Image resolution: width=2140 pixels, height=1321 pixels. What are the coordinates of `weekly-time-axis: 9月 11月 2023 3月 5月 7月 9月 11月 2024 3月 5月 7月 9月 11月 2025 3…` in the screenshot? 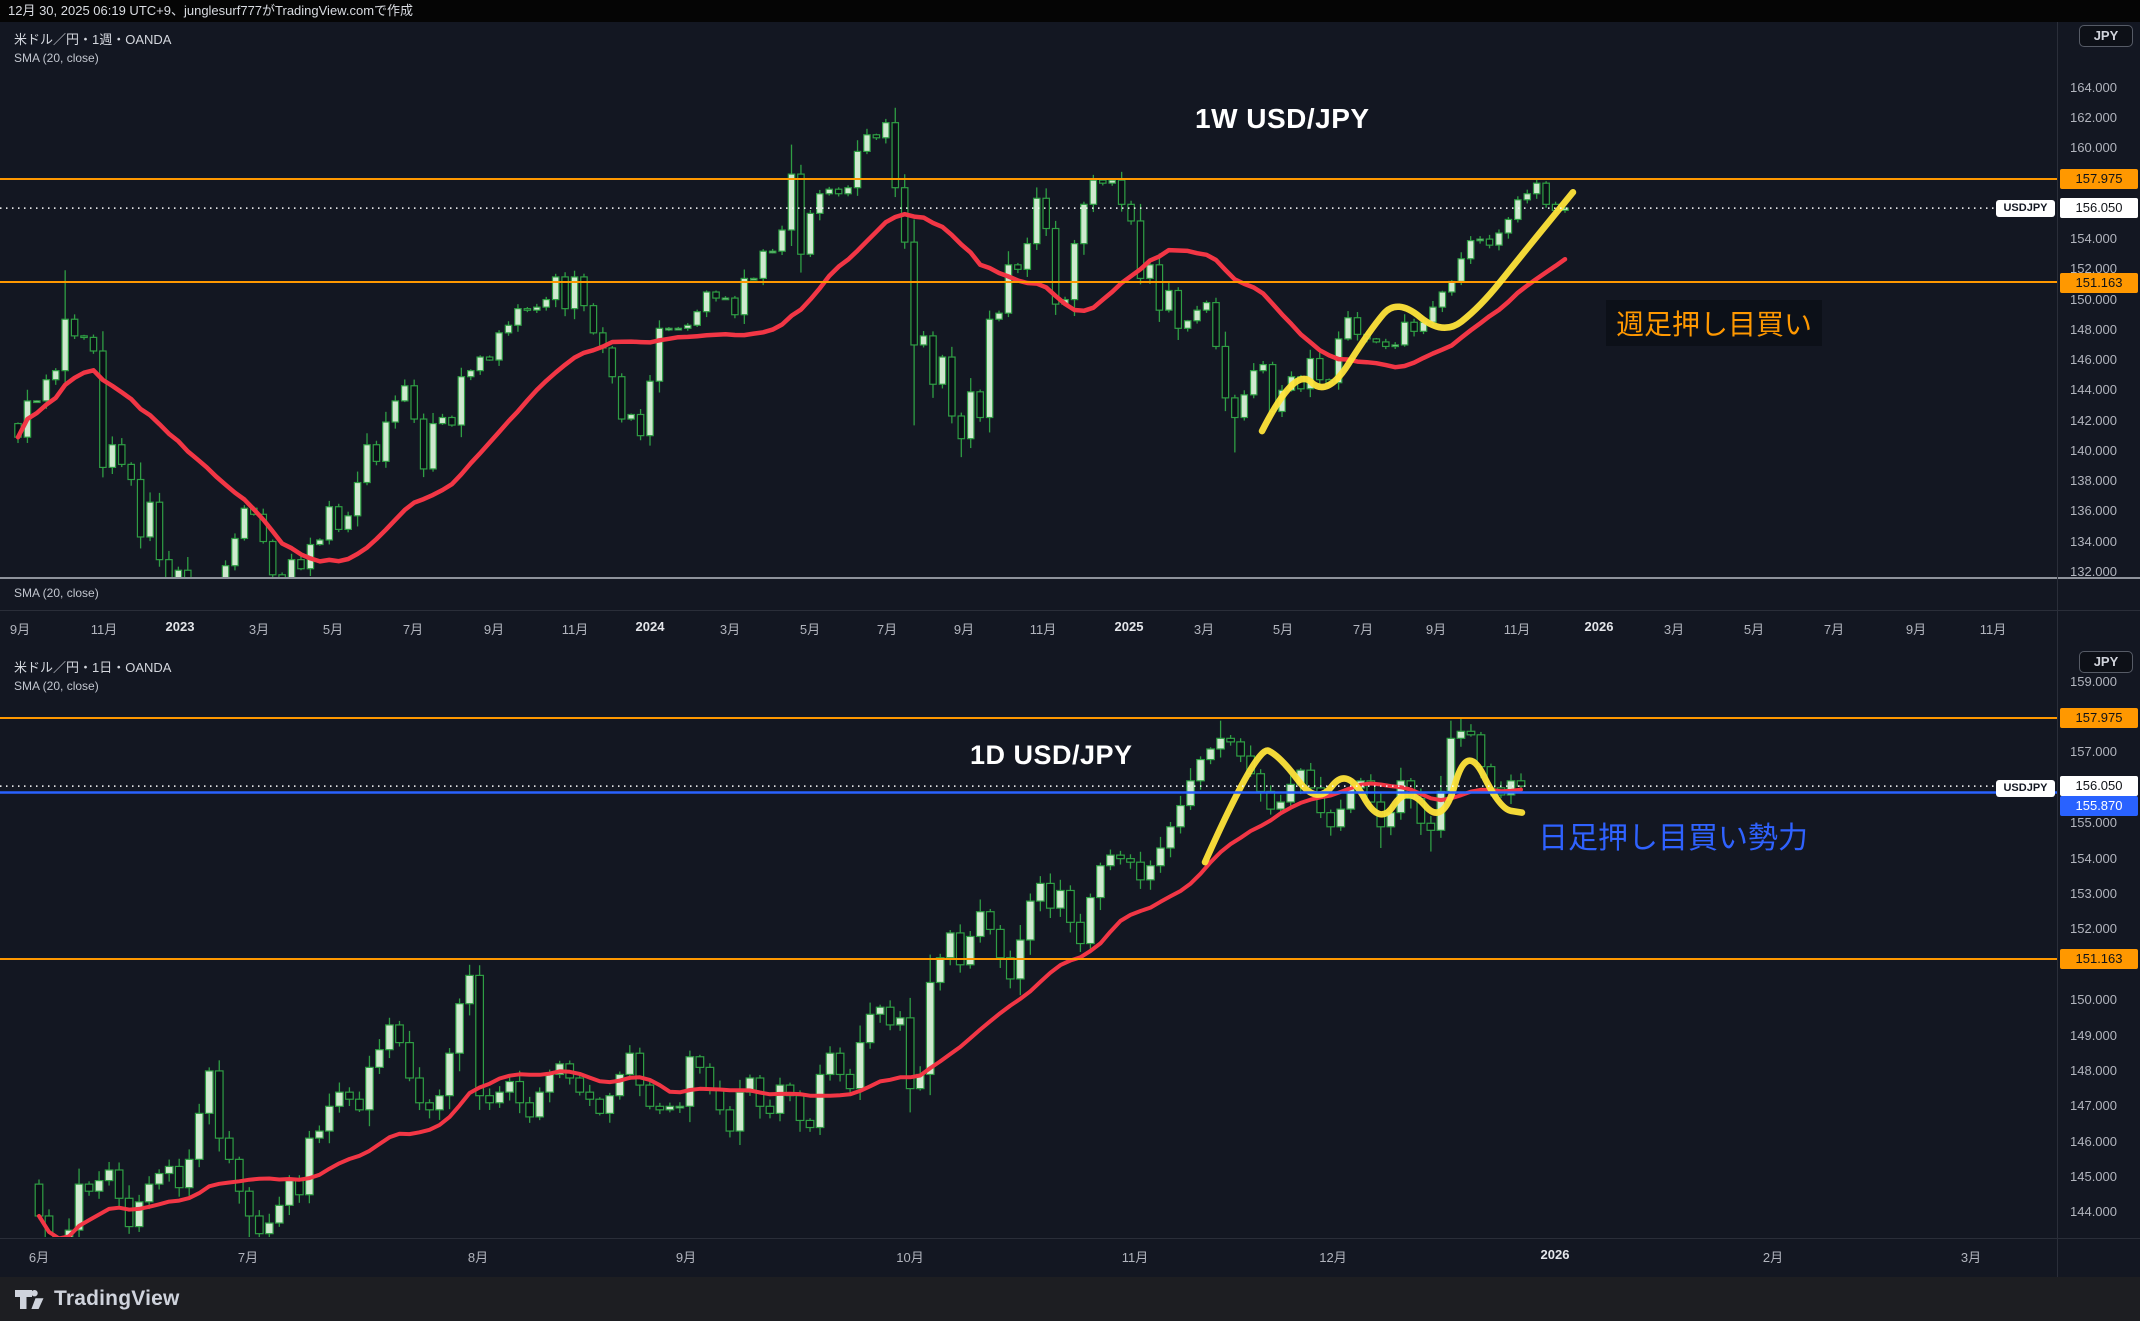 It's located at (1070, 627).